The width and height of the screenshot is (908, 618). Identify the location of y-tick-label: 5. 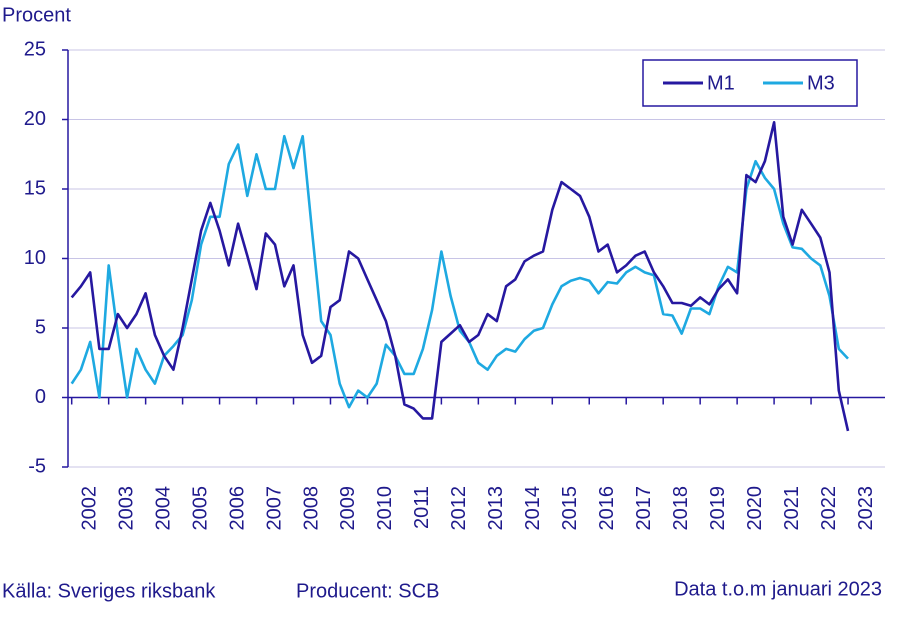
(40, 327).